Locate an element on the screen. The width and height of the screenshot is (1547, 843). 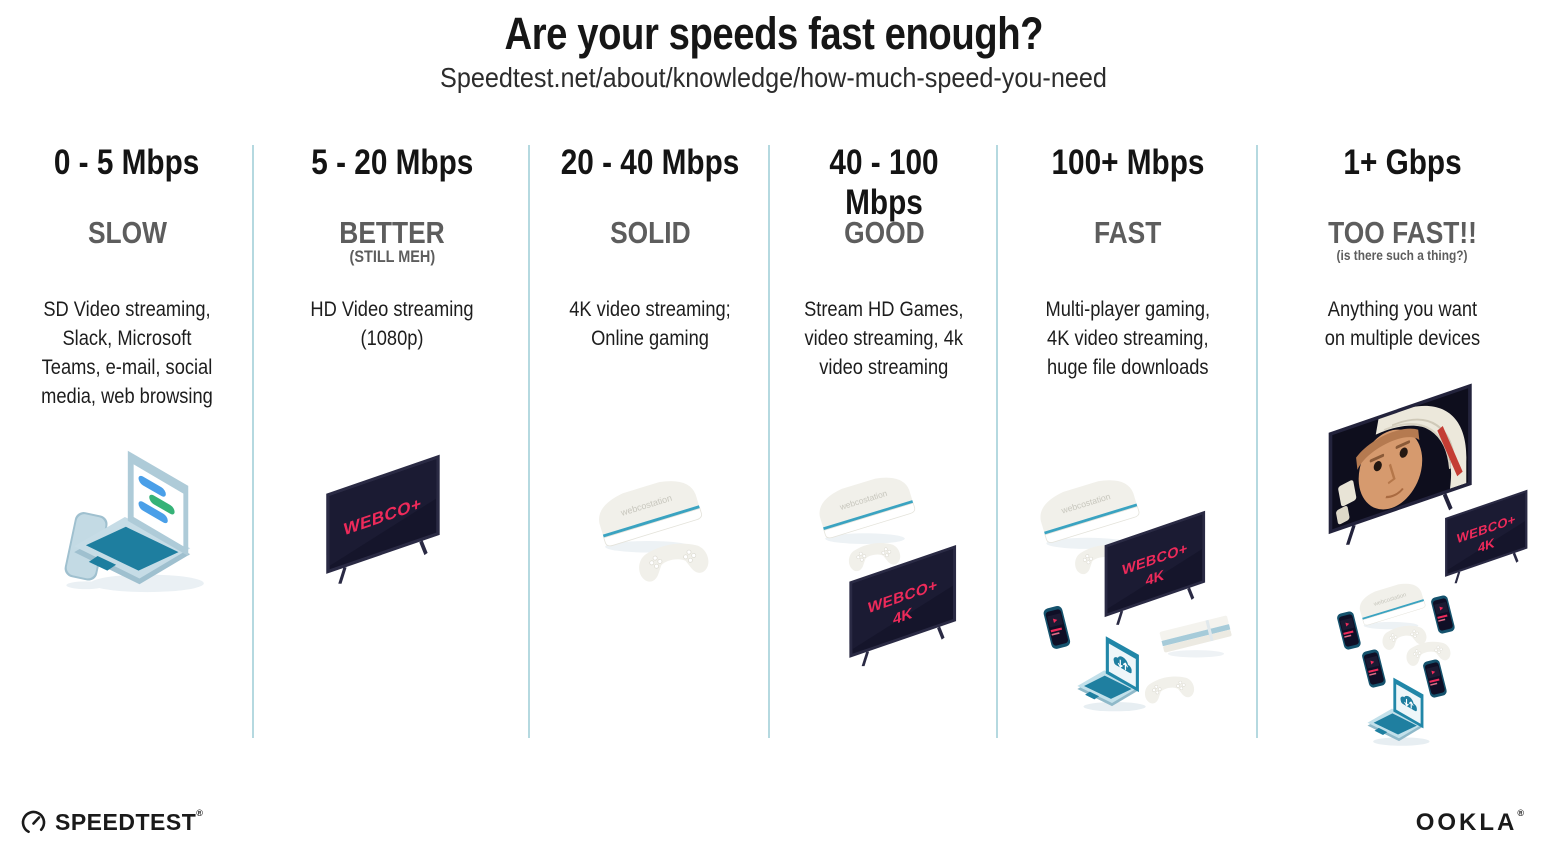
speed-range: 0 - 5 Mbps is located at coordinates (127, 162).